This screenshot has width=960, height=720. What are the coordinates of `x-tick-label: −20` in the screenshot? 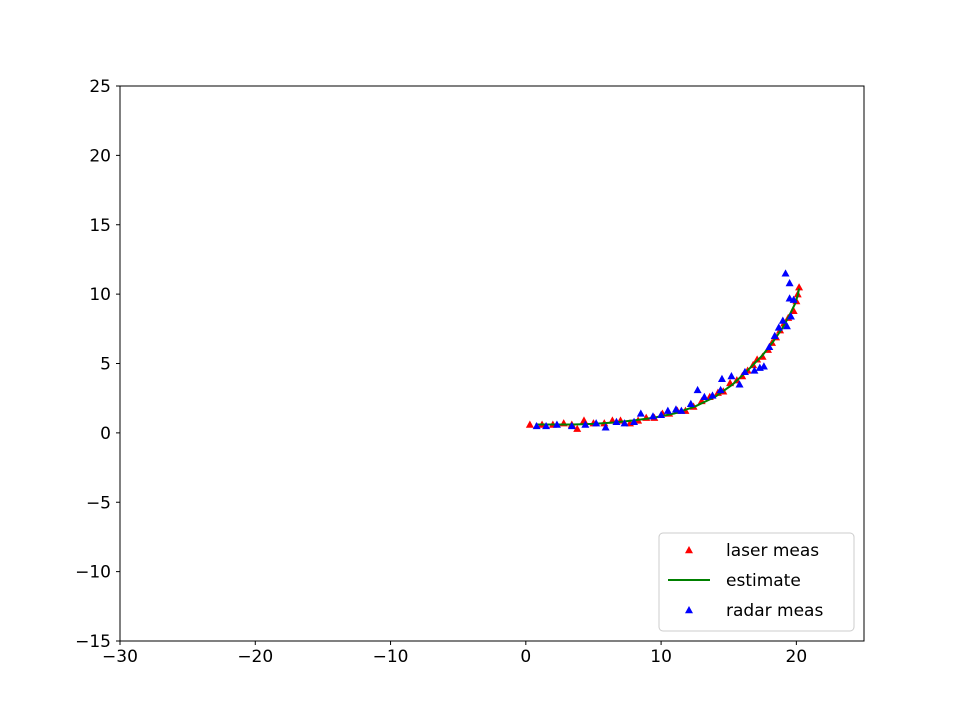 It's located at (255, 657).